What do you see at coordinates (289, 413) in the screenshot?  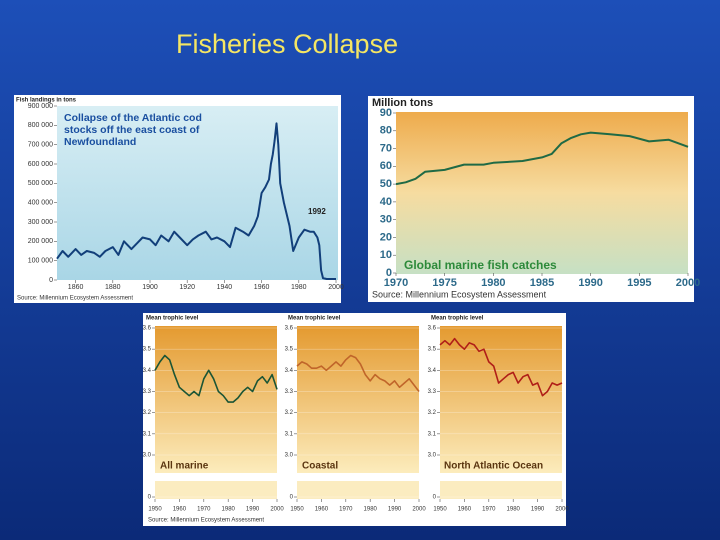 I see `y-tick-label: 3.2` at bounding box center [289, 413].